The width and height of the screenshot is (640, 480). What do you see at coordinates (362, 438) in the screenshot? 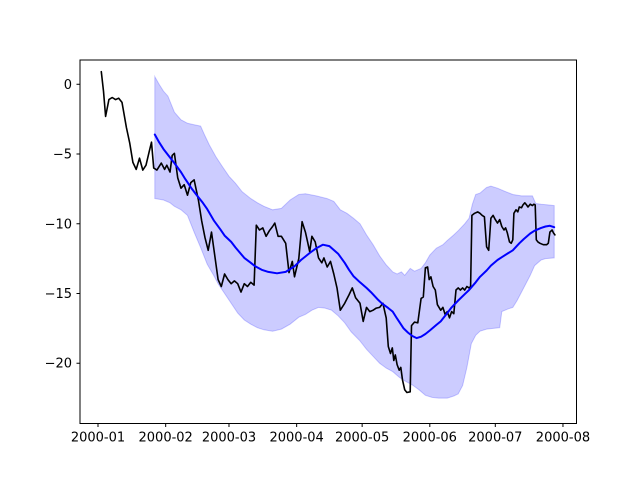
I see `x-tick-label: 2000-05` at bounding box center [362, 438].